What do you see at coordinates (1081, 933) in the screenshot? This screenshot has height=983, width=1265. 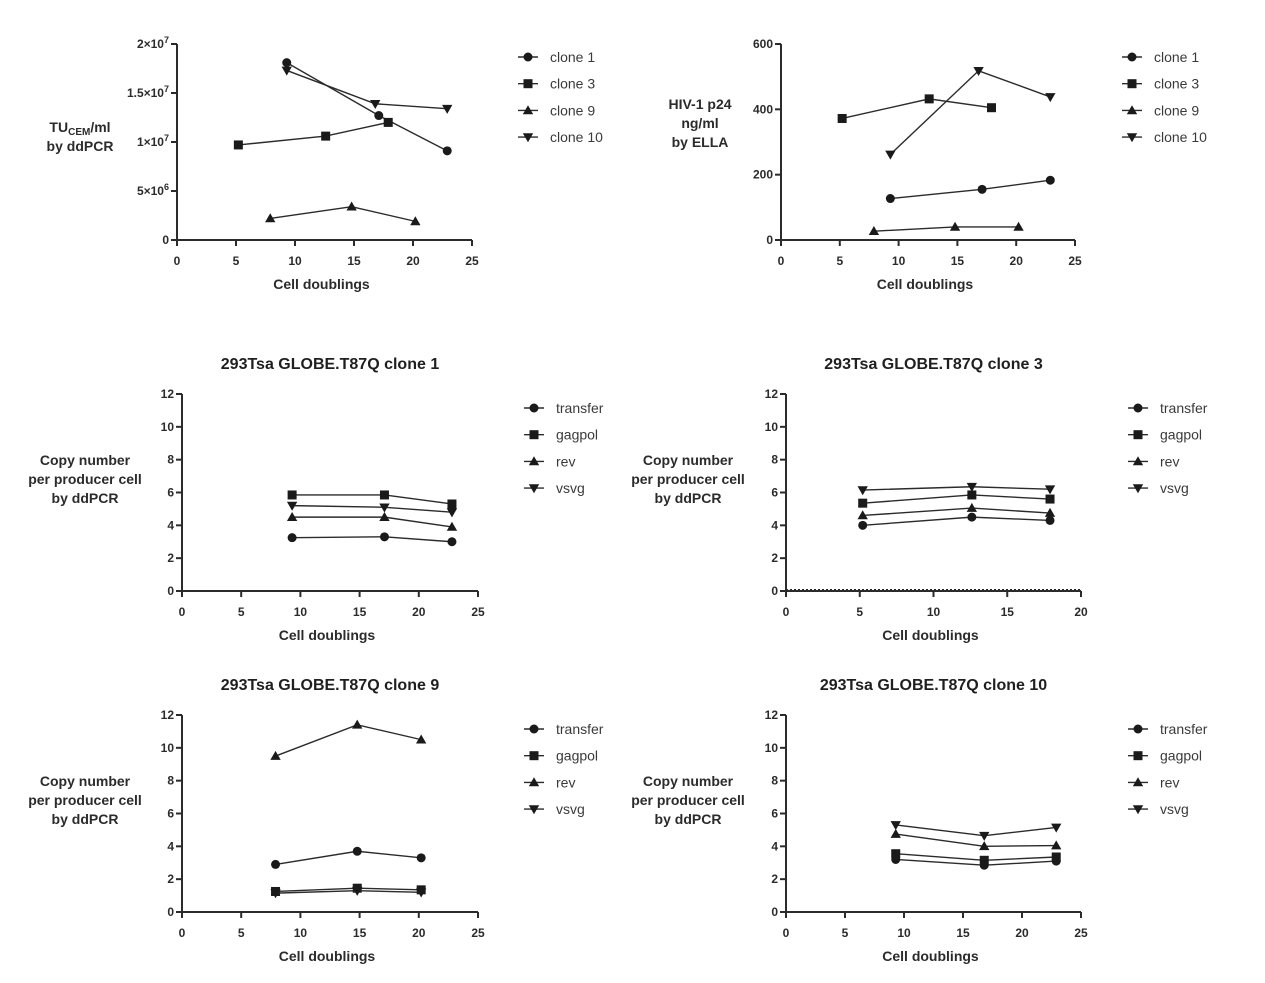 I see `x-tick-label: 25` at bounding box center [1081, 933].